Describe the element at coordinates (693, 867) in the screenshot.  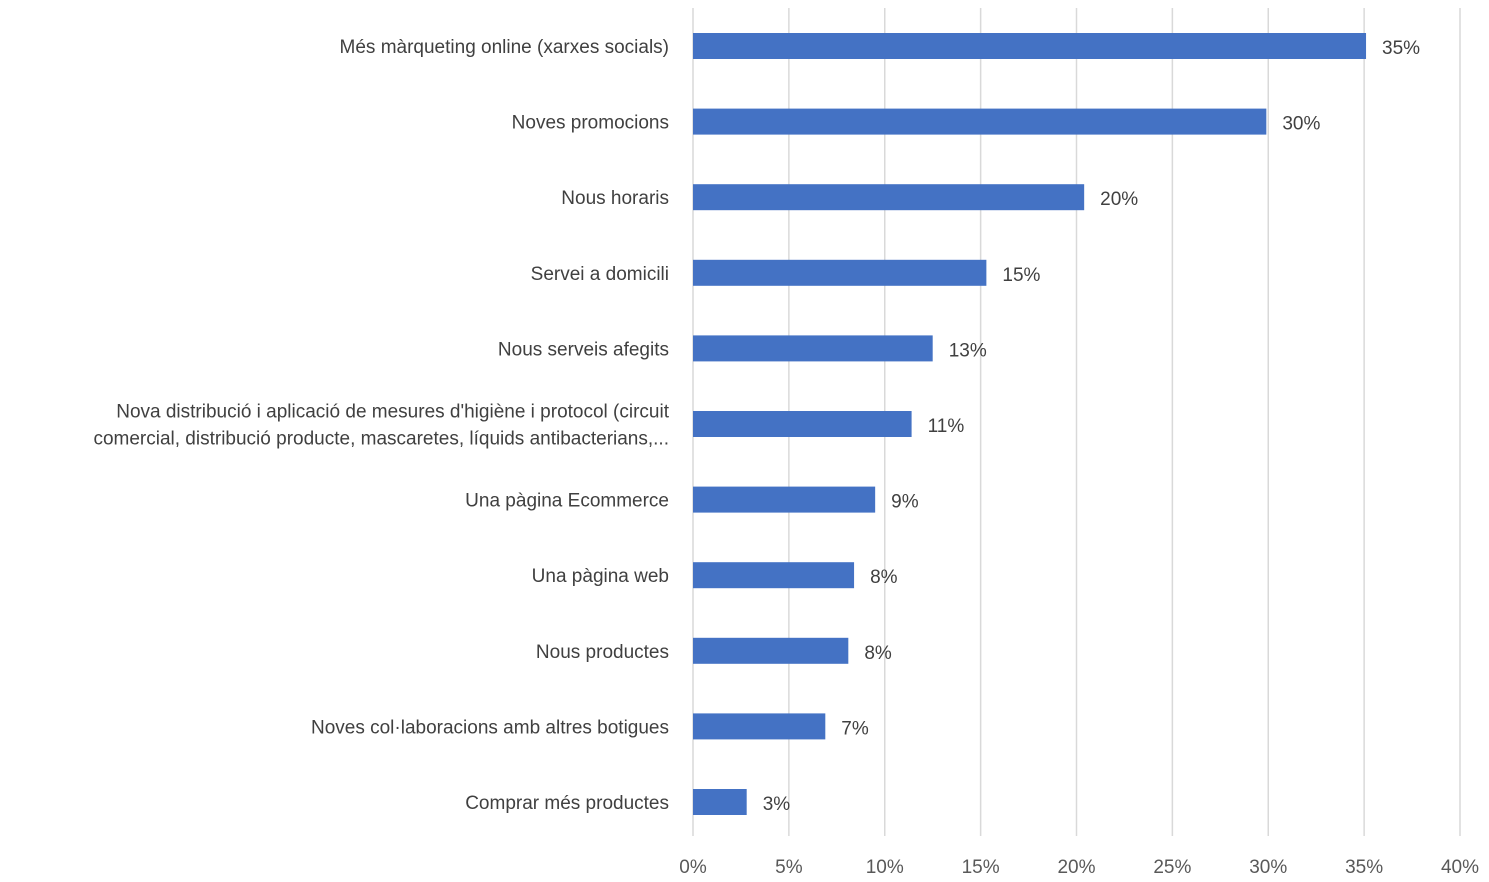
I see `x-tick-label: 0%` at that location.